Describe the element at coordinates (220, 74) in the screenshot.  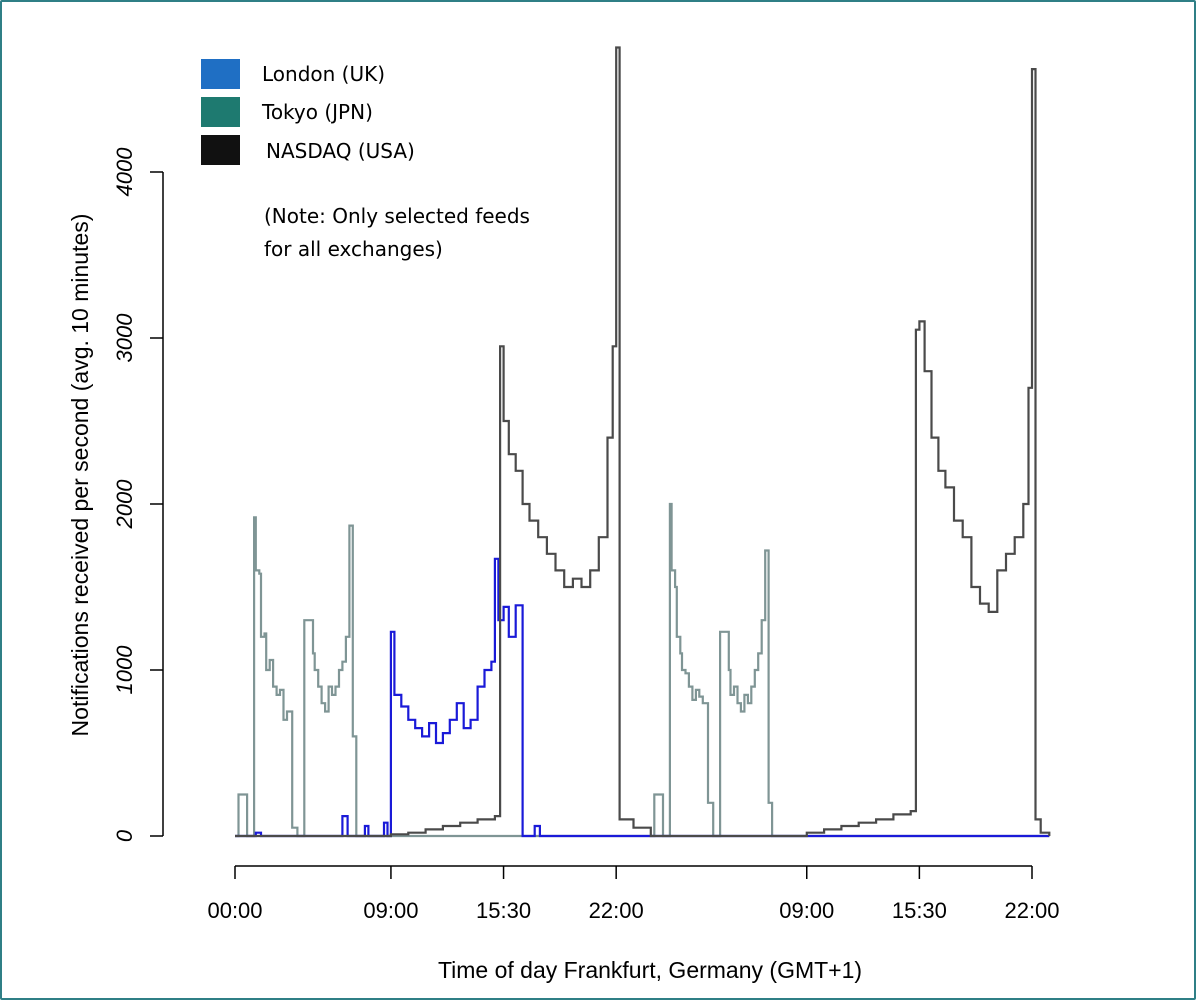
I see `legend-swatch-london` at that location.